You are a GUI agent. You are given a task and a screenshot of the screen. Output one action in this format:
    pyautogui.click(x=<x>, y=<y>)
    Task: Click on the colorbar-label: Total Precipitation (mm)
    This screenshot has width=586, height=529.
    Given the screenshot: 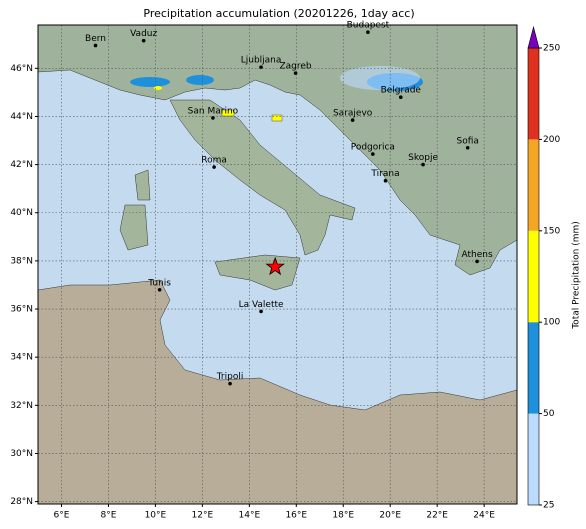 What is the action you would take?
    pyautogui.click(x=577, y=275)
    